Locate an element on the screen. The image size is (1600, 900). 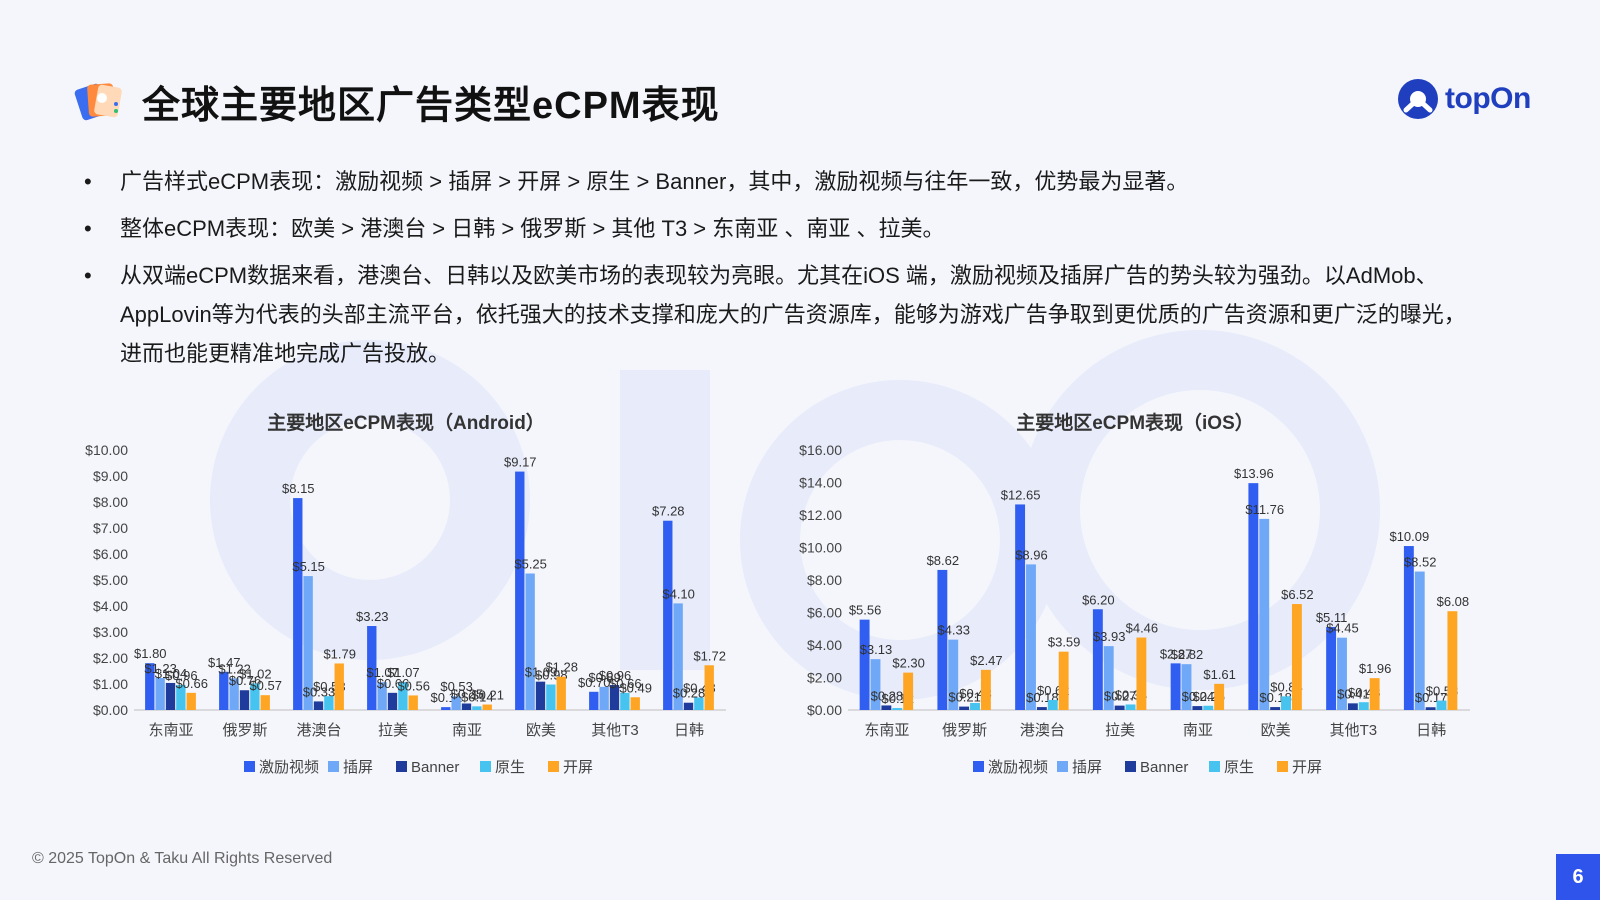
data-label: $0.24 is located at coordinates (1198, 696).